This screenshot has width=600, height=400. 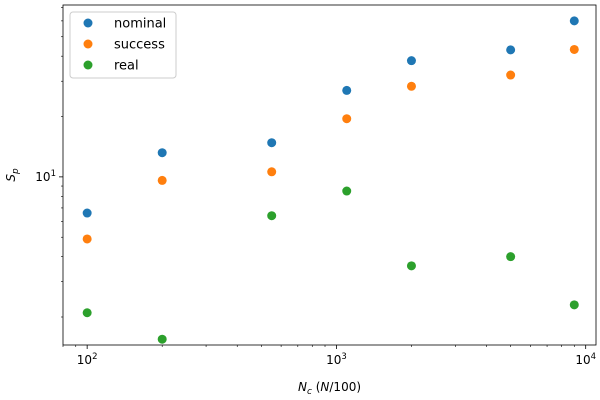 What do you see at coordinates (88, 44) in the screenshot?
I see `legend-marker-success` at bounding box center [88, 44].